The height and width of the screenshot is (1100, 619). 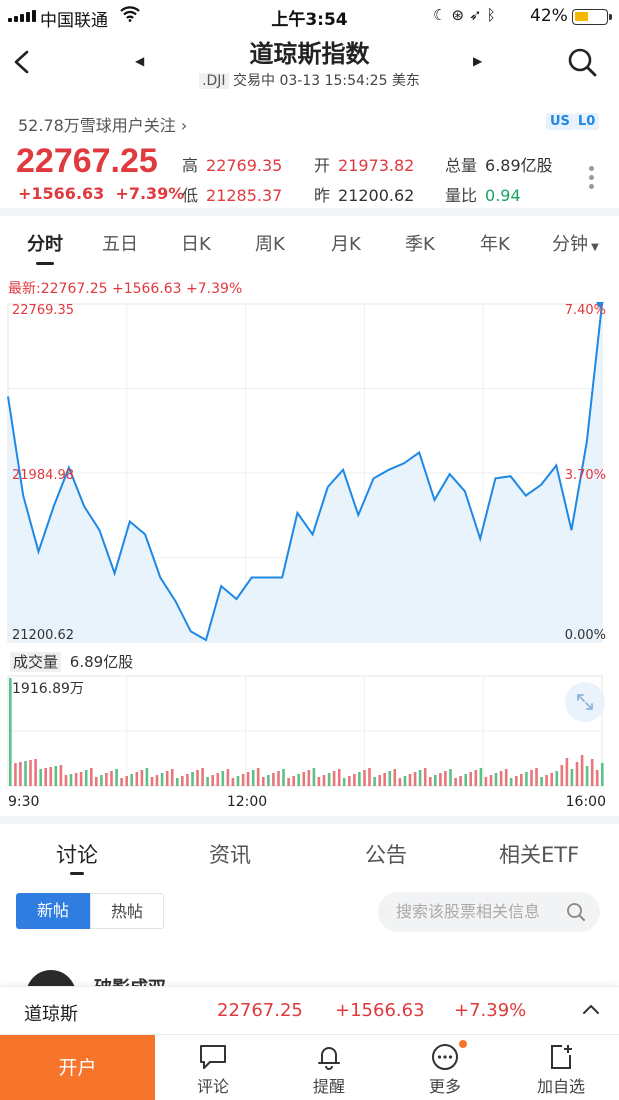 I want to click on tab-day-k: 日K, so click(x=196, y=244).